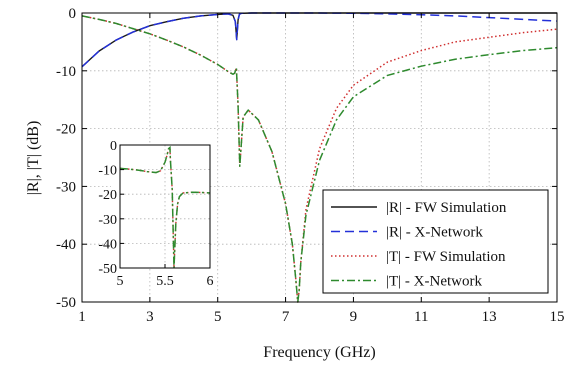 The image size is (581, 370). I want to click on inset-series, so click(165, 207).